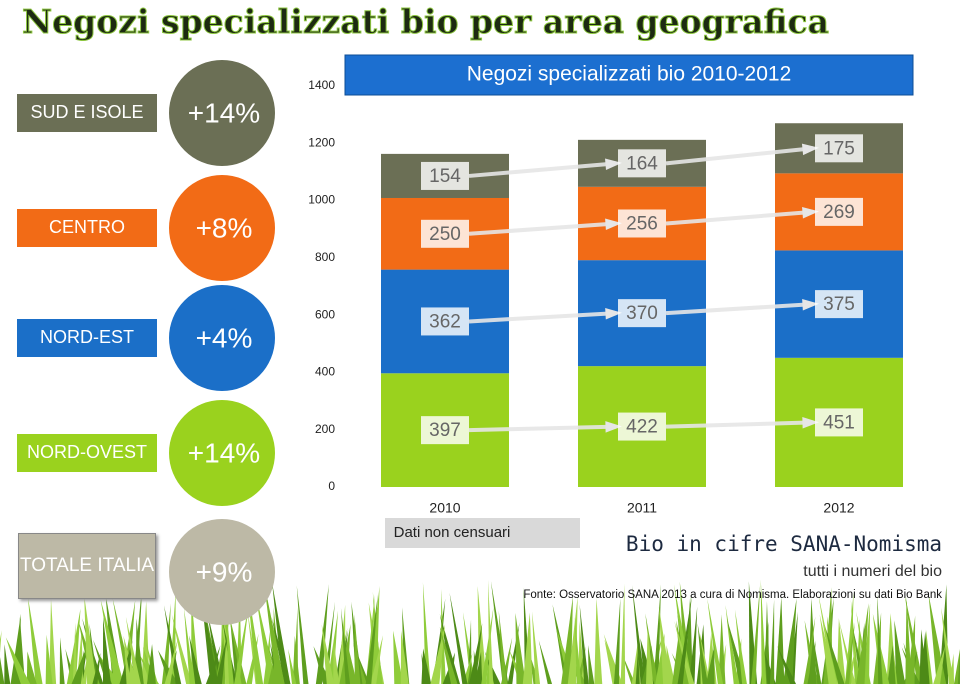 The height and width of the screenshot is (684, 960). Describe the element at coordinates (87, 113) in the screenshot. I see `legend-fill` at that location.